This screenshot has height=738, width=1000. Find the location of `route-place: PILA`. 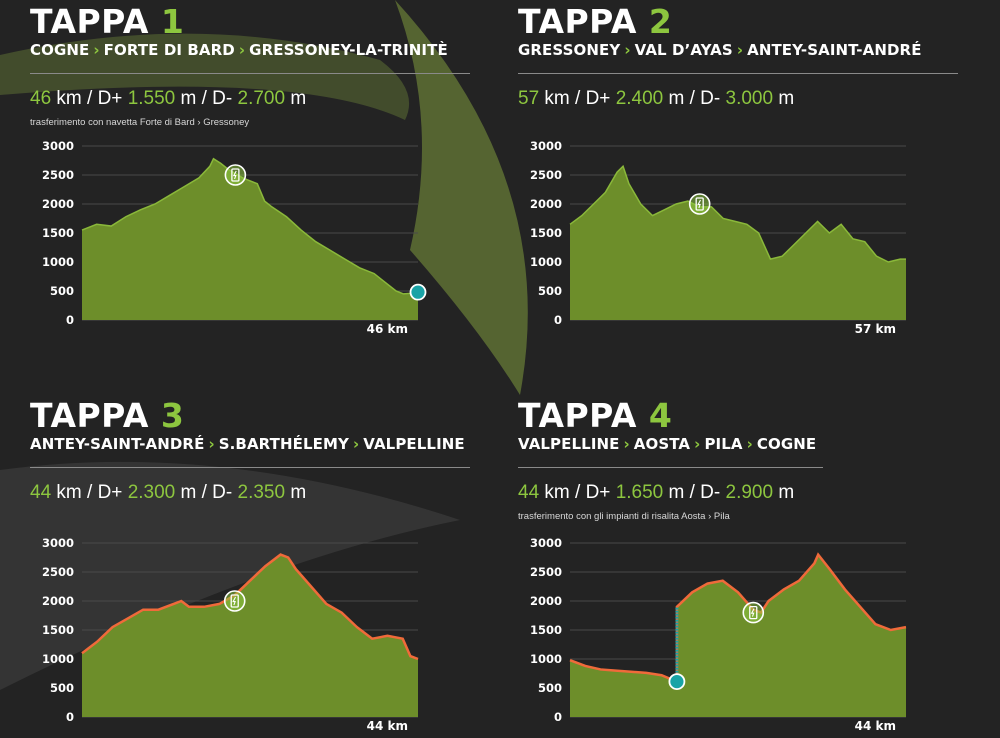

route-place: PILA is located at coordinates (723, 444).